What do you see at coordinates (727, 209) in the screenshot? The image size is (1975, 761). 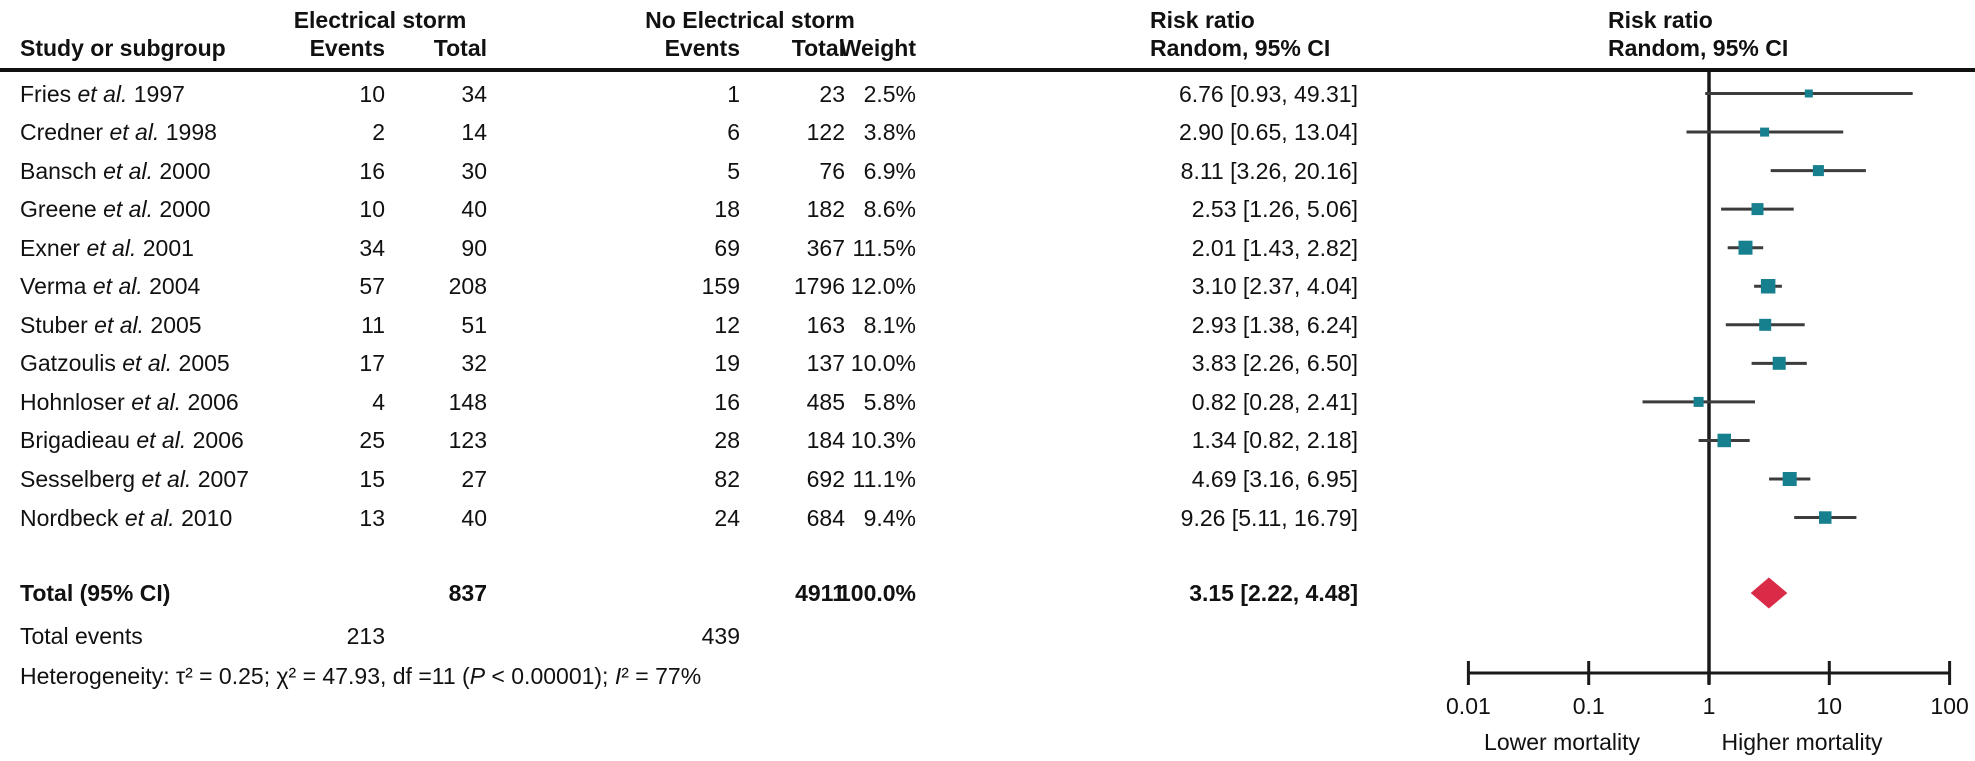 I see `nes-events-value: 18` at bounding box center [727, 209].